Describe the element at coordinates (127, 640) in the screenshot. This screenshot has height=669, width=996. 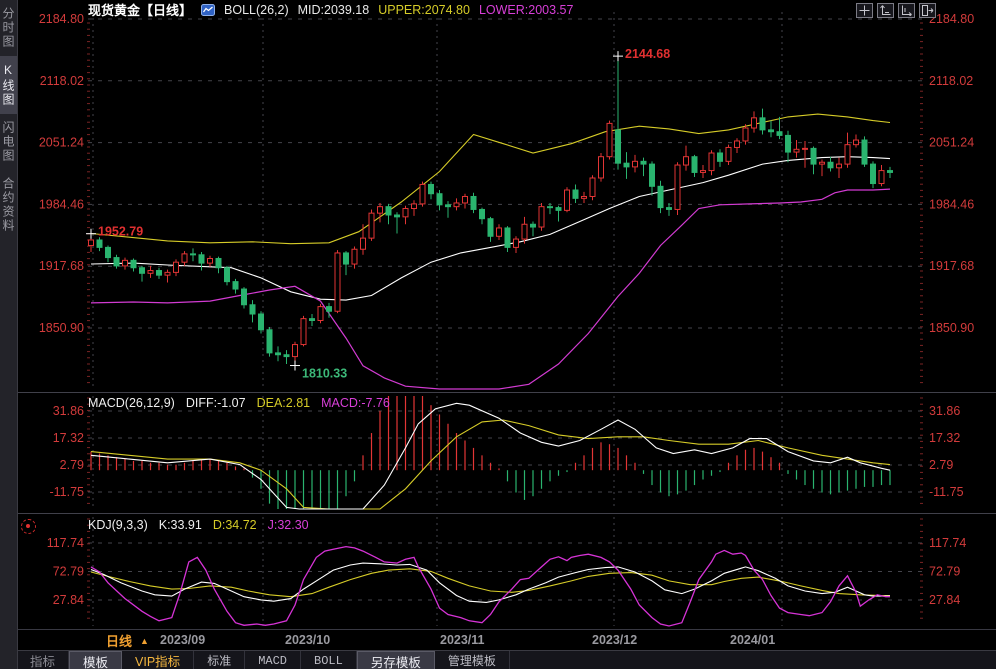
I see `period-selector: 日线 ▲` at that location.